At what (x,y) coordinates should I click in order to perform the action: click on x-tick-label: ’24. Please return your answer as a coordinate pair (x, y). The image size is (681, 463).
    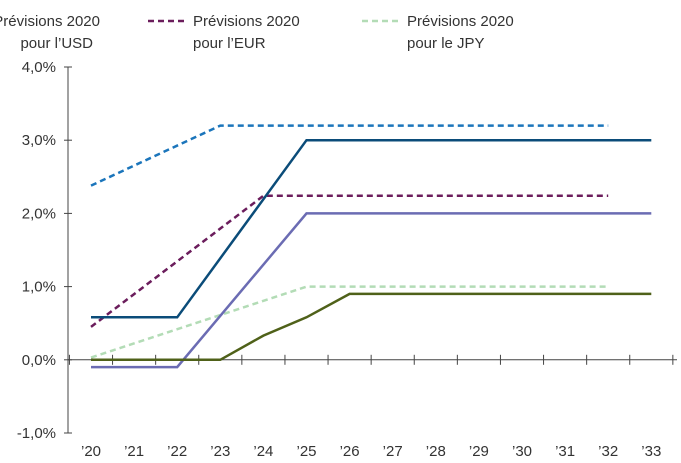
    Looking at the image, I should click on (263, 451).